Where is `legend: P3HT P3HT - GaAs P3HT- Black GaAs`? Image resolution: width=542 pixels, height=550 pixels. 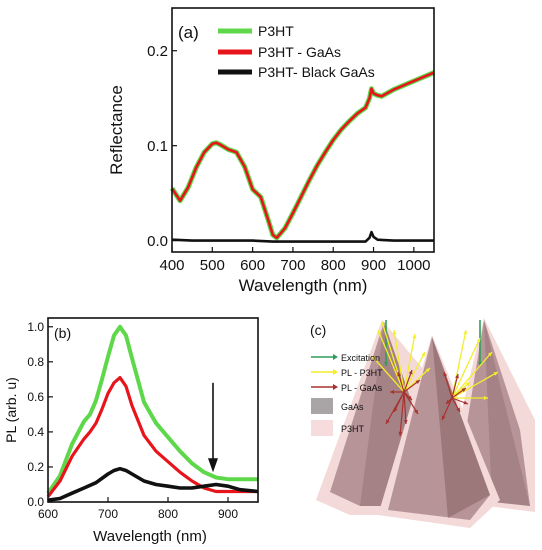 legend: P3HT P3HT - GaAs P3HT- Black GaAs is located at coordinates (296, 51).